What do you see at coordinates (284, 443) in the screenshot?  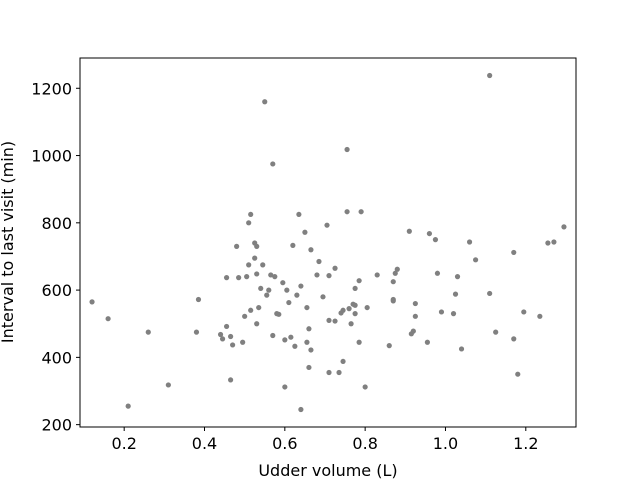 I see `x-tick-label: 0.6` at bounding box center [284, 443].